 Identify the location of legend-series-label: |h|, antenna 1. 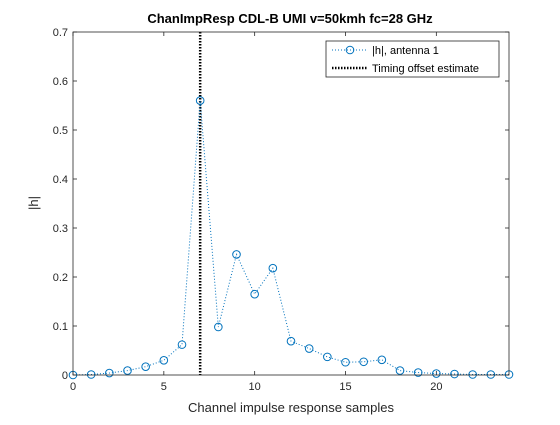
(405, 51).